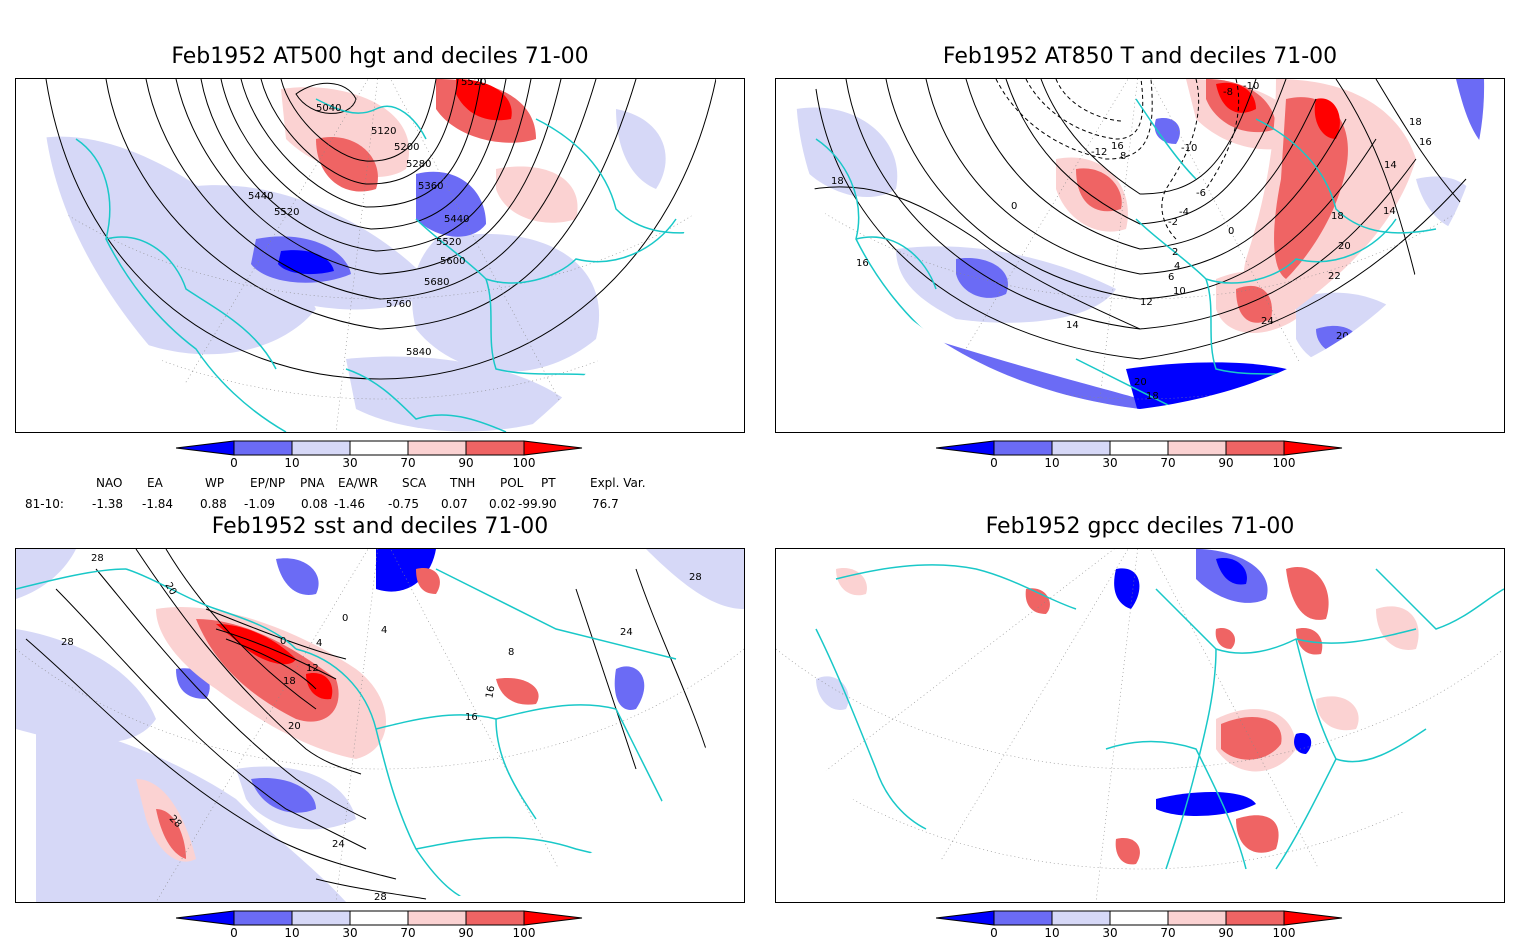  Describe the element at coordinates (511, 652) in the screenshot. I see `contour-label-sst: 8` at that location.